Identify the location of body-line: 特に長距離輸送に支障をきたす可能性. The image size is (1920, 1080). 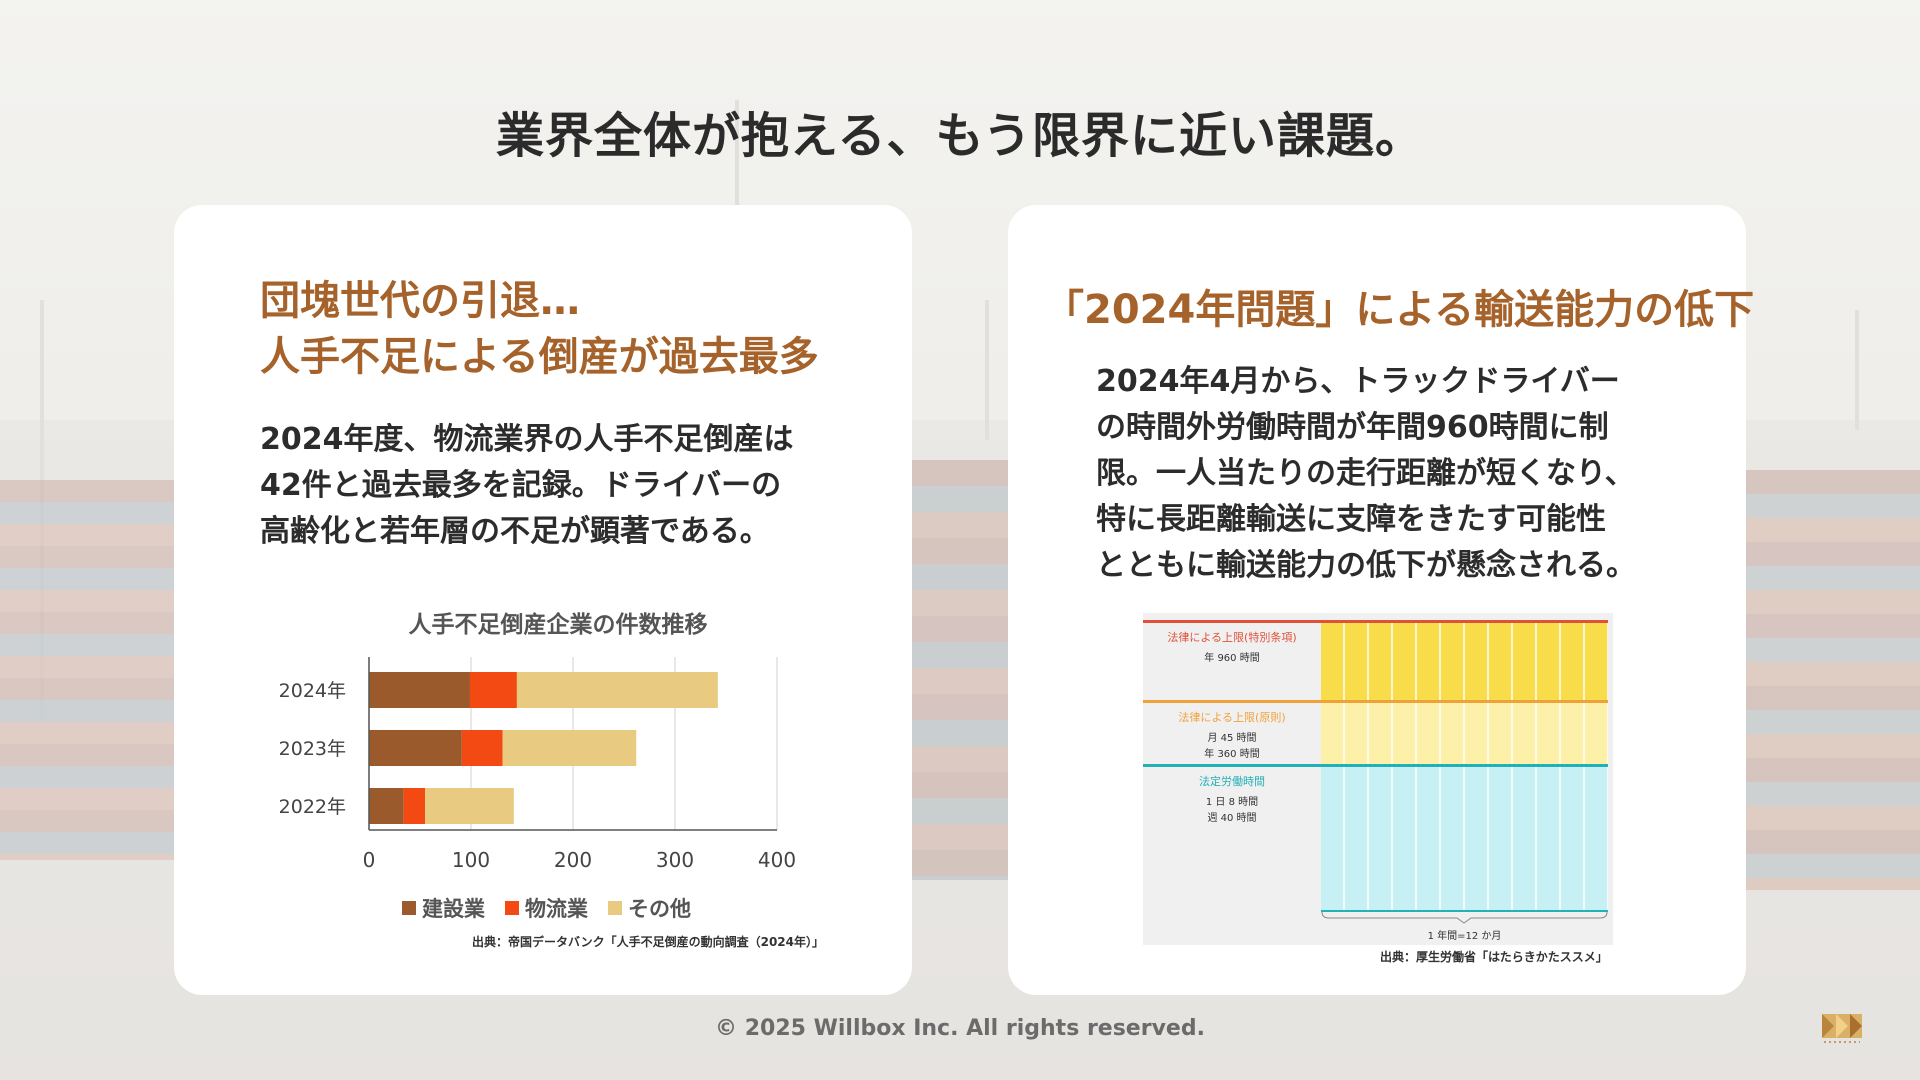
(1351, 519).